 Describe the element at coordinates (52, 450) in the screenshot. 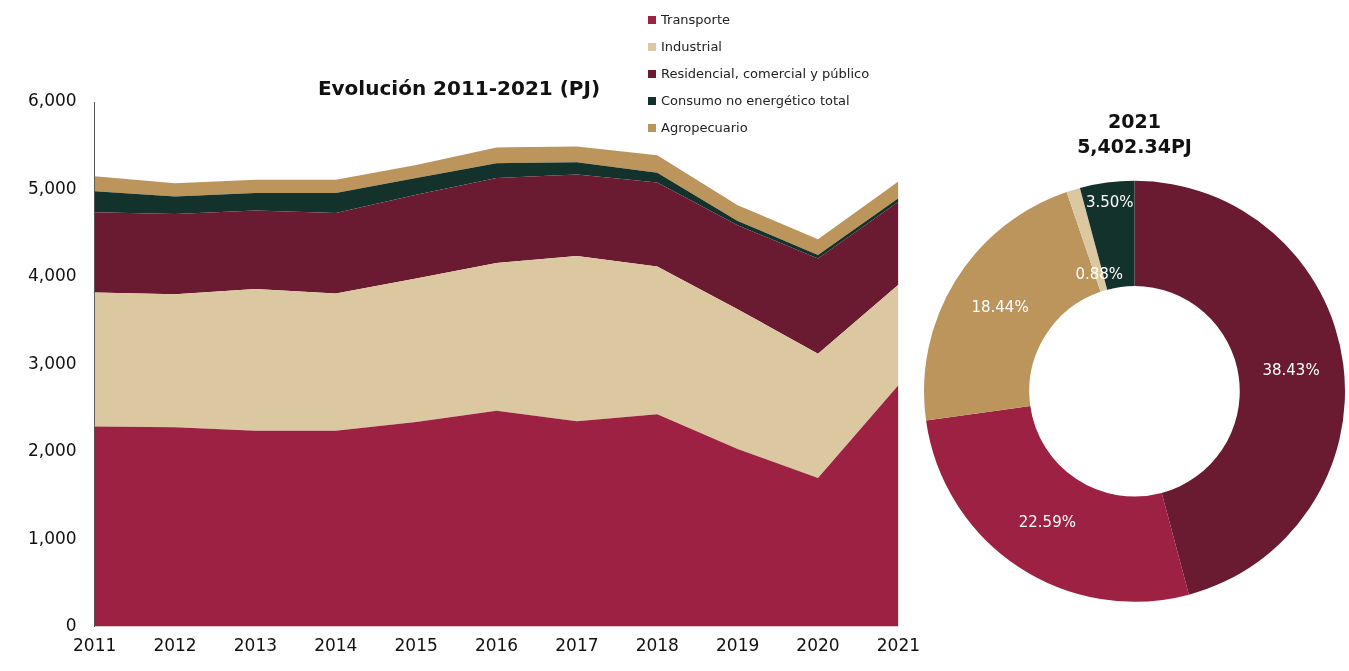

I see `y-tick-label: 2,000` at that location.